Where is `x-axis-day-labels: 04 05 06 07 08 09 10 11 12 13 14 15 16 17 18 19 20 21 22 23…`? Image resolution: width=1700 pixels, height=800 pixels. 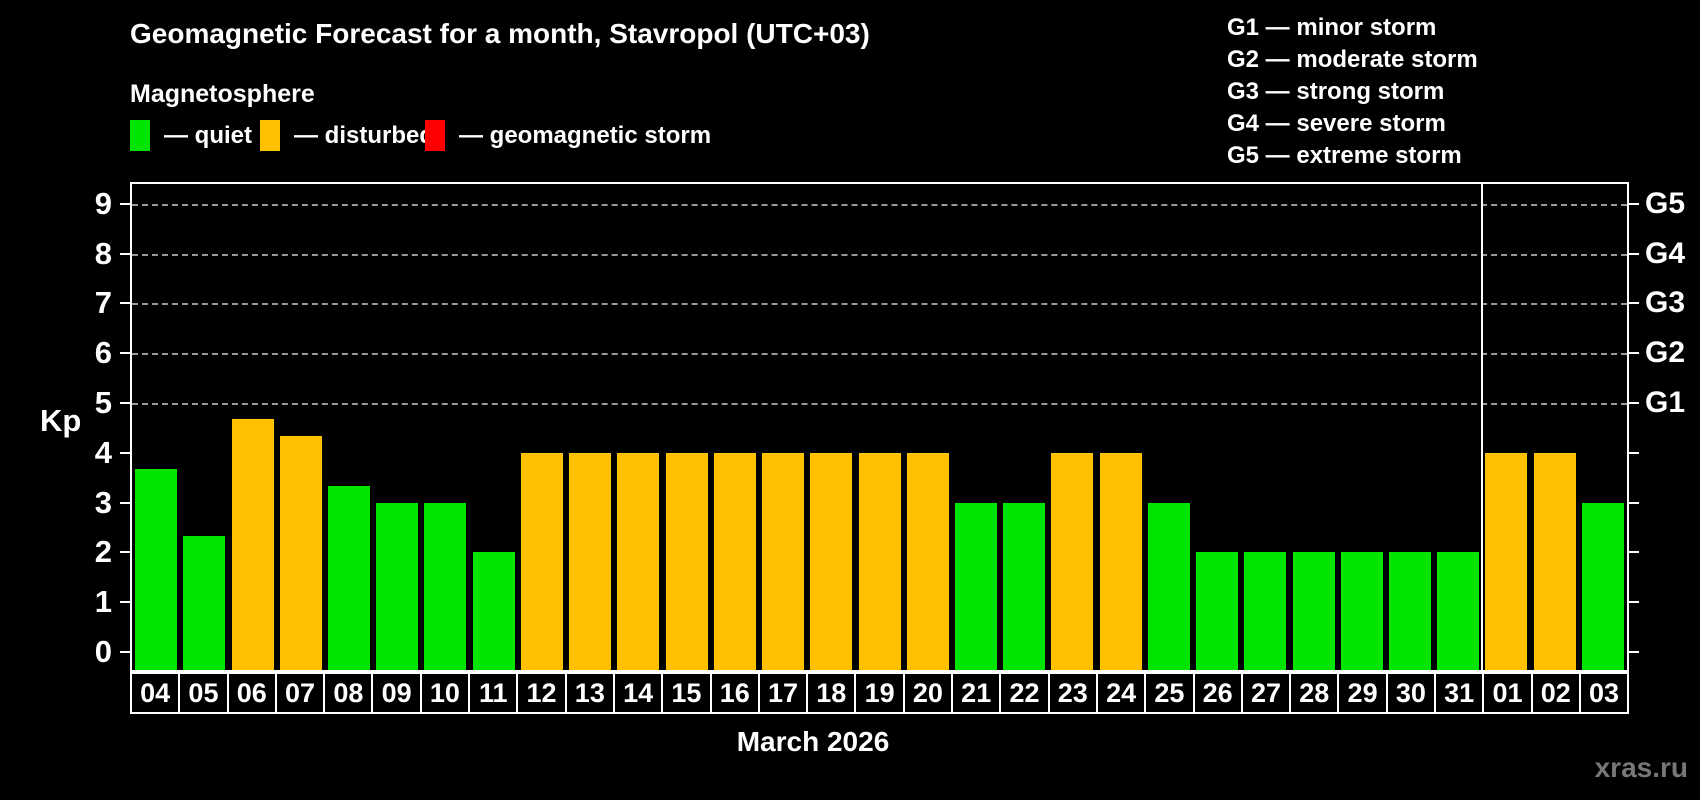
x-axis-day-labels: 04 05 06 07 08 09 10 11 12 13 14 15 16 17 18 19 20 21 22 23… is located at coordinates (879, 693).